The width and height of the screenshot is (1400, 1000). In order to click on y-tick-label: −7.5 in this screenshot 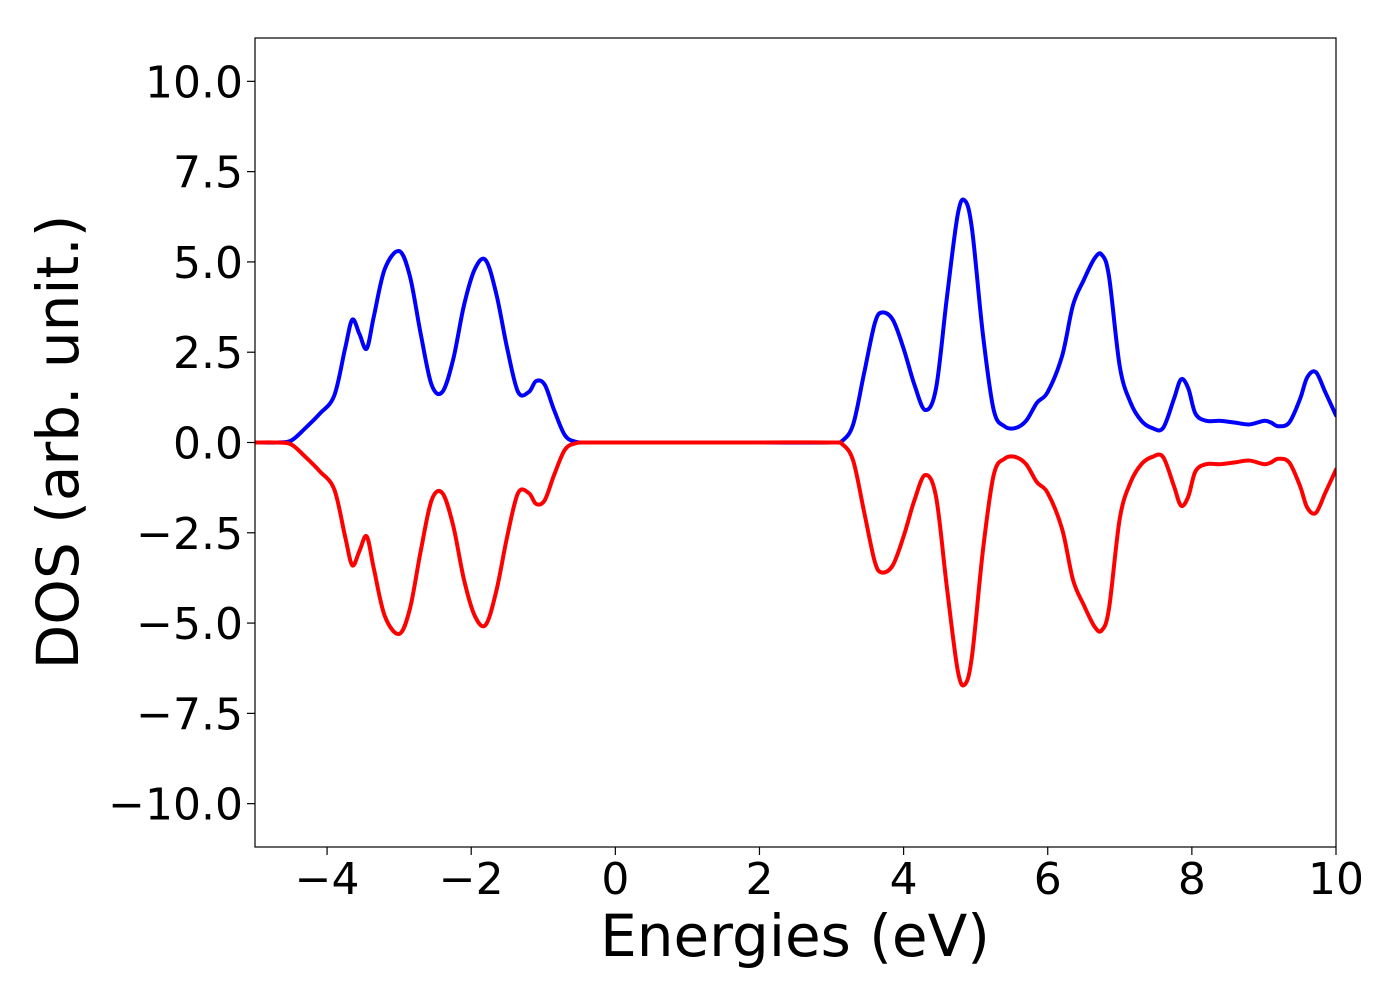, I will do `click(189, 714)`.